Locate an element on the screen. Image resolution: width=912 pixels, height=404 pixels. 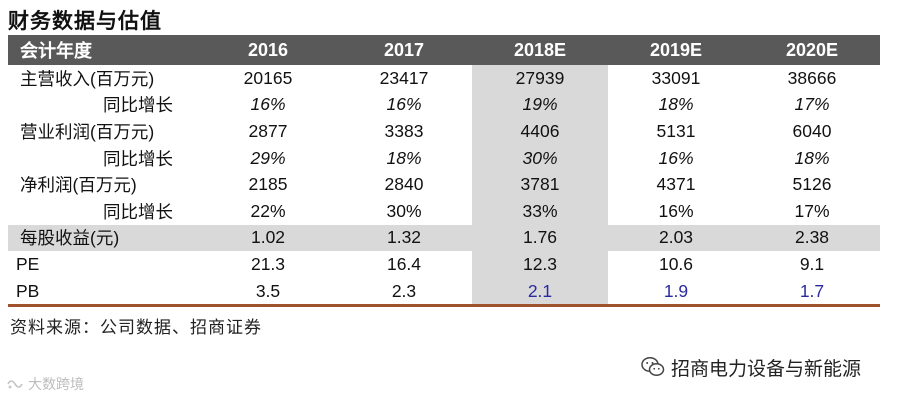
header-year: 2017 is located at coordinates (404, 49).